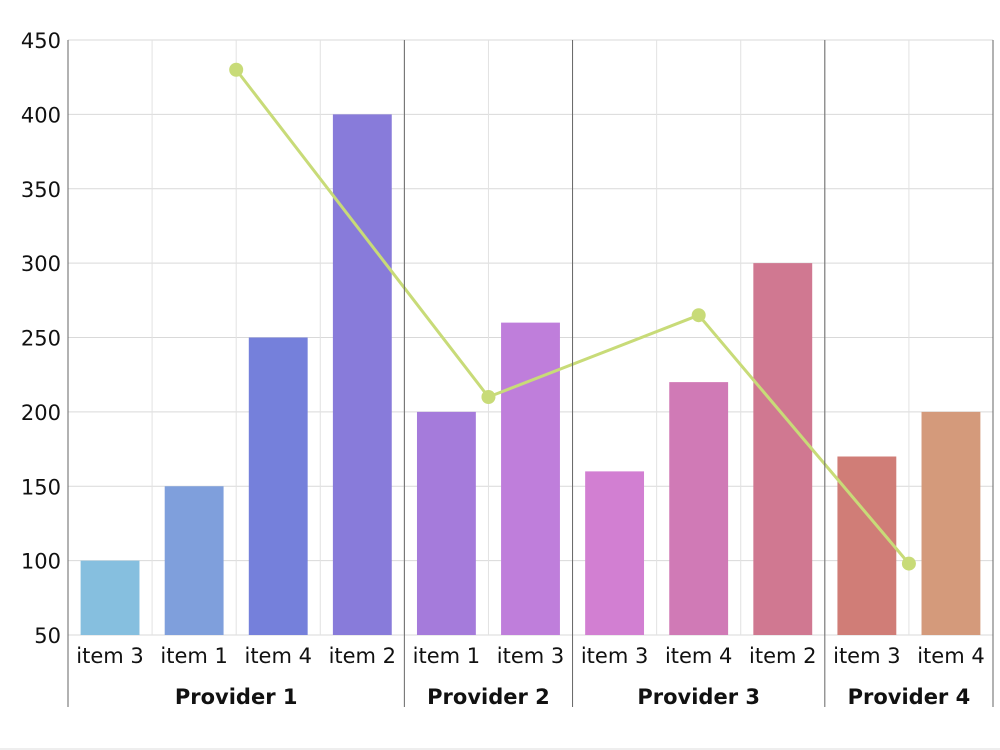 The width and height of the screenshot is (1000, 750). I want to click on group-label: Provider 4, so click(909, 697).